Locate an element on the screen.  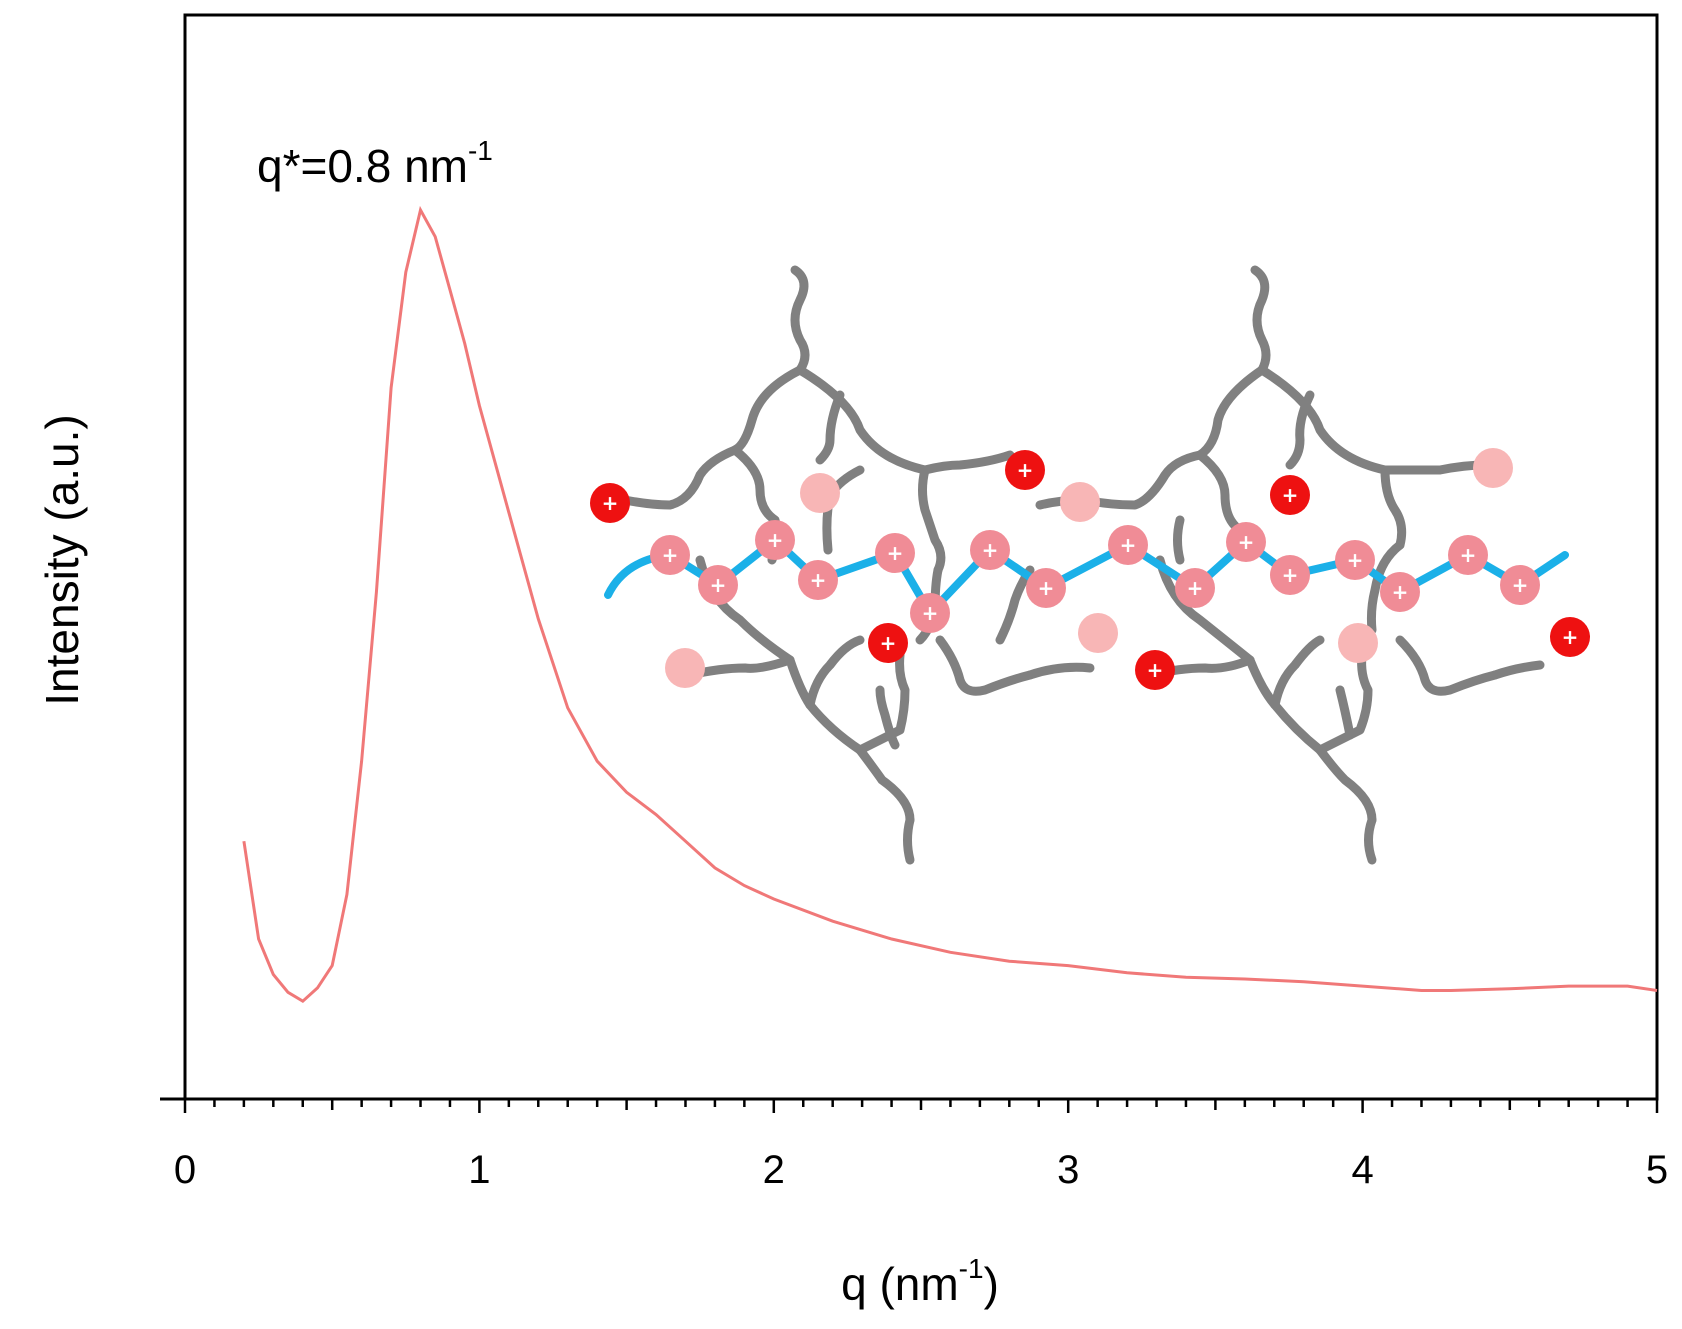
x-tick-label: 5 is located at coordinates (1657, 1170).